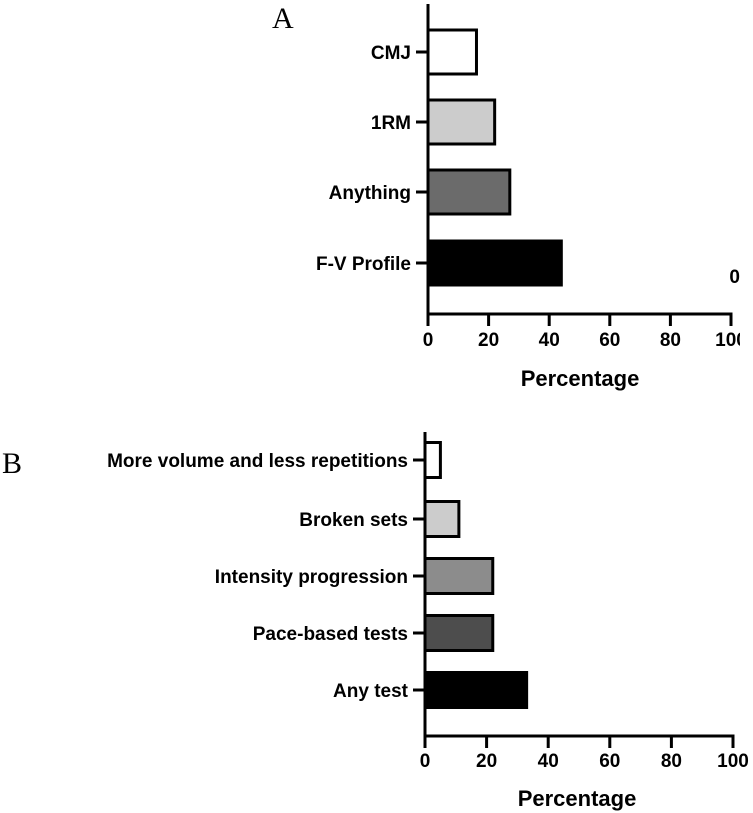  Describe the element at coordinates (330, 634) in the screenshot. I see `category-label-b-3: Pace-based tests` at that location.